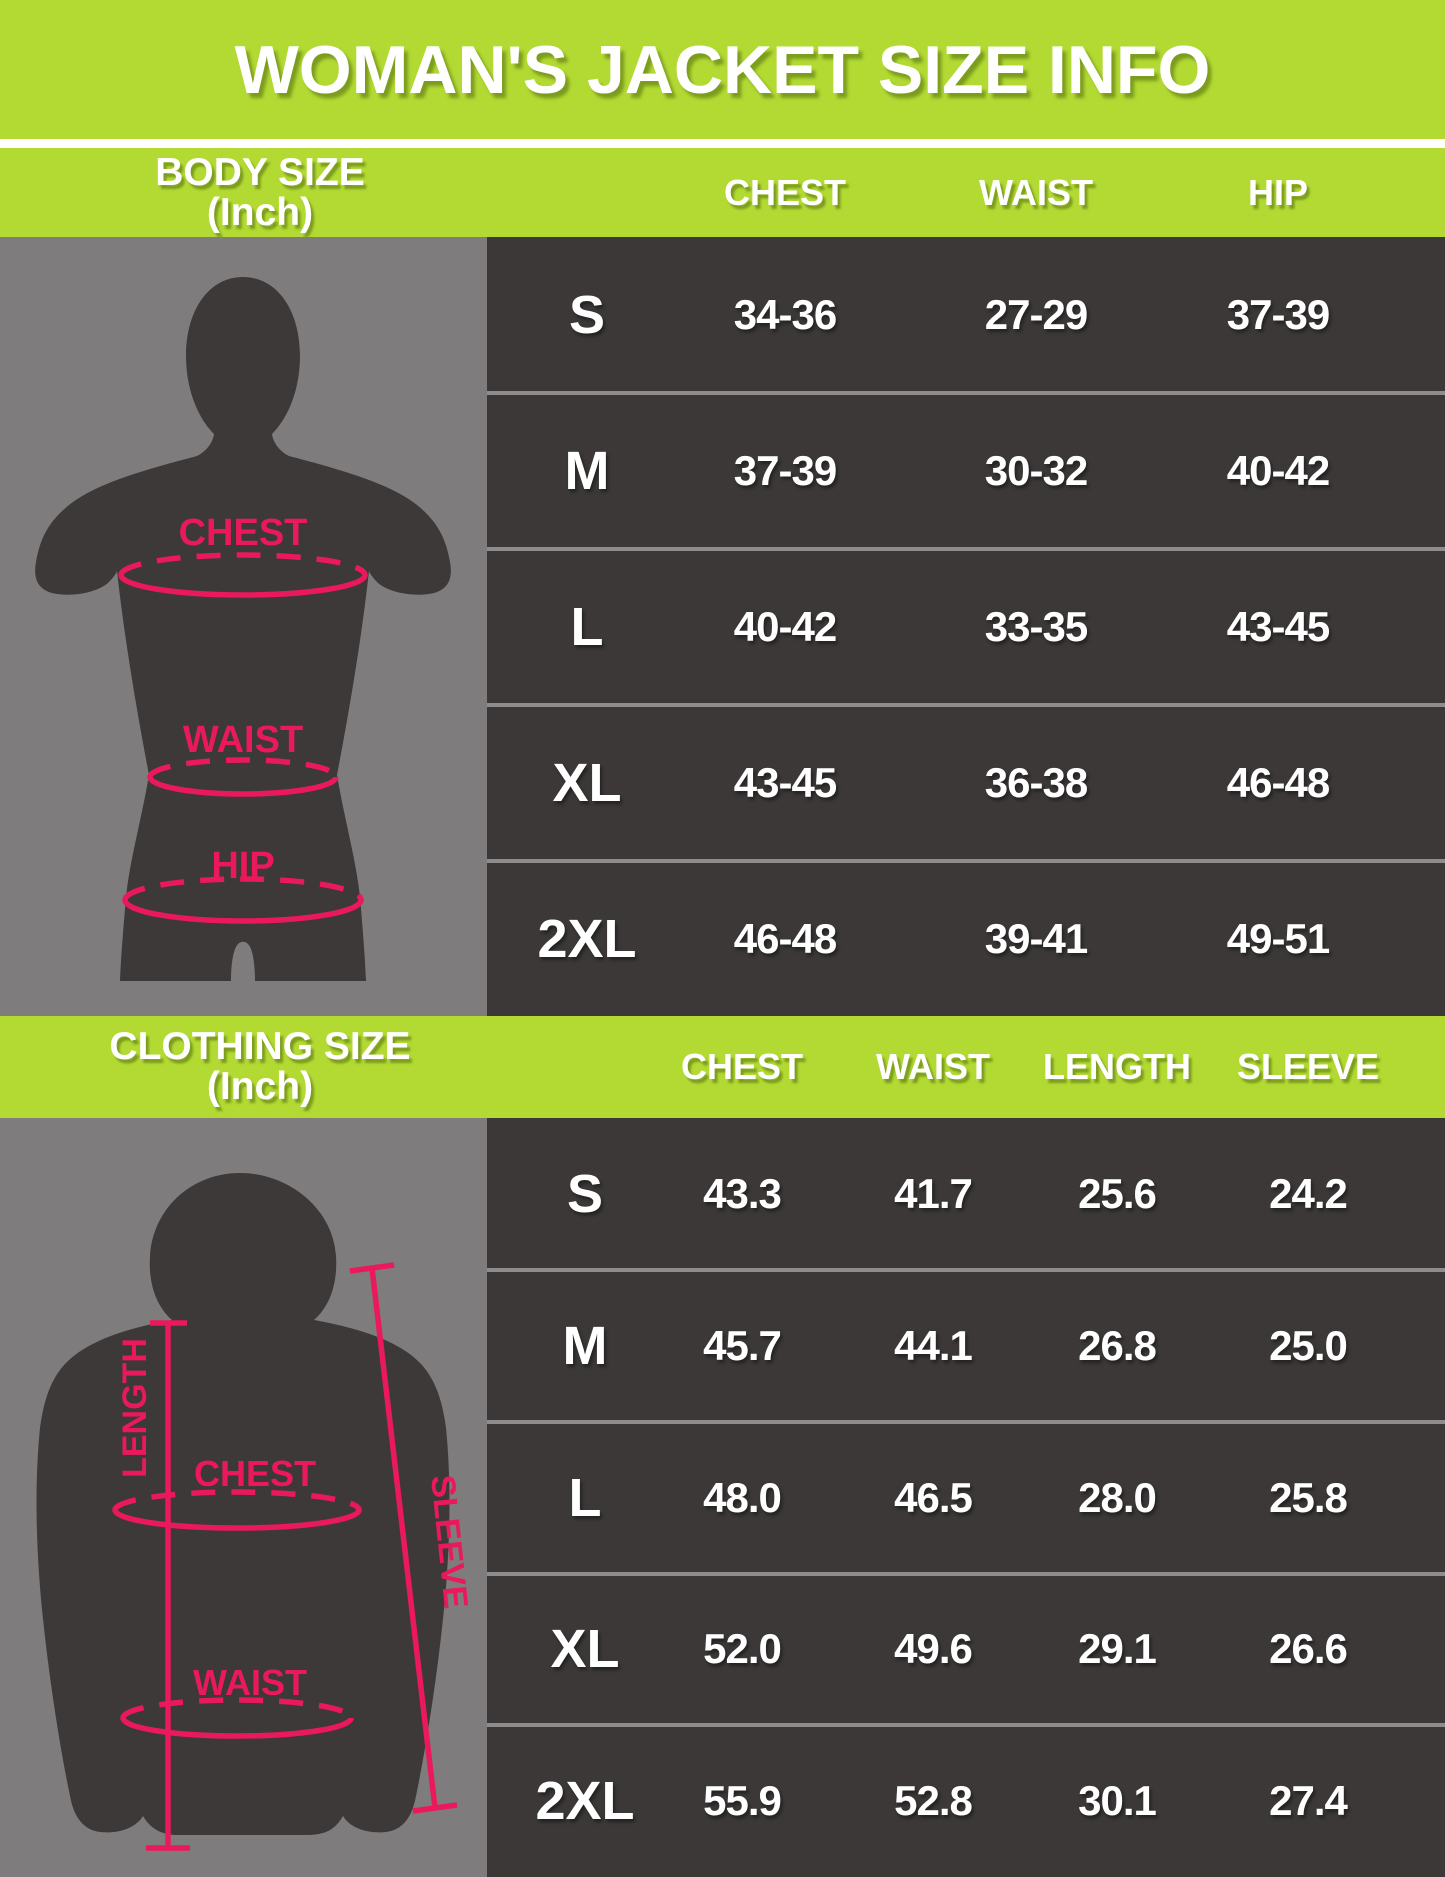 The image size is (1445, 1877). What do you see at coordinates (1278, 192) in the screenshot?
I see `body-col-hip: HIP` at bounding box center [1278, 192].